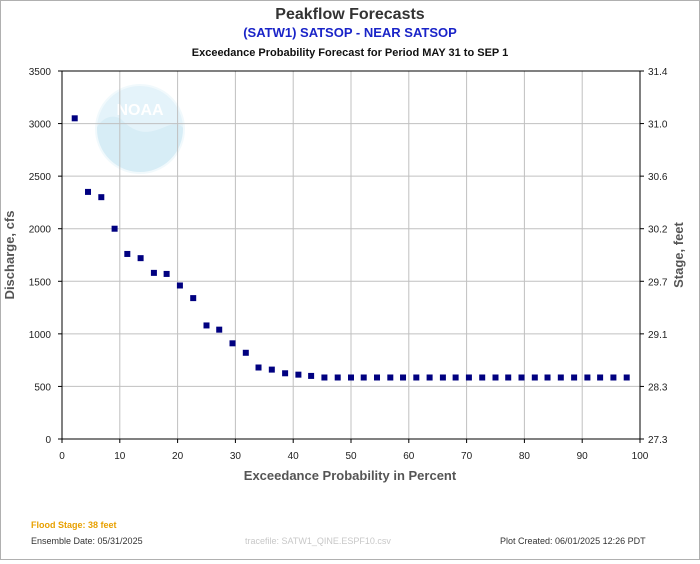 The width and height of the screenshot is (700, 564). I want to click on y-tick-label: 2500, so click(40, 177).